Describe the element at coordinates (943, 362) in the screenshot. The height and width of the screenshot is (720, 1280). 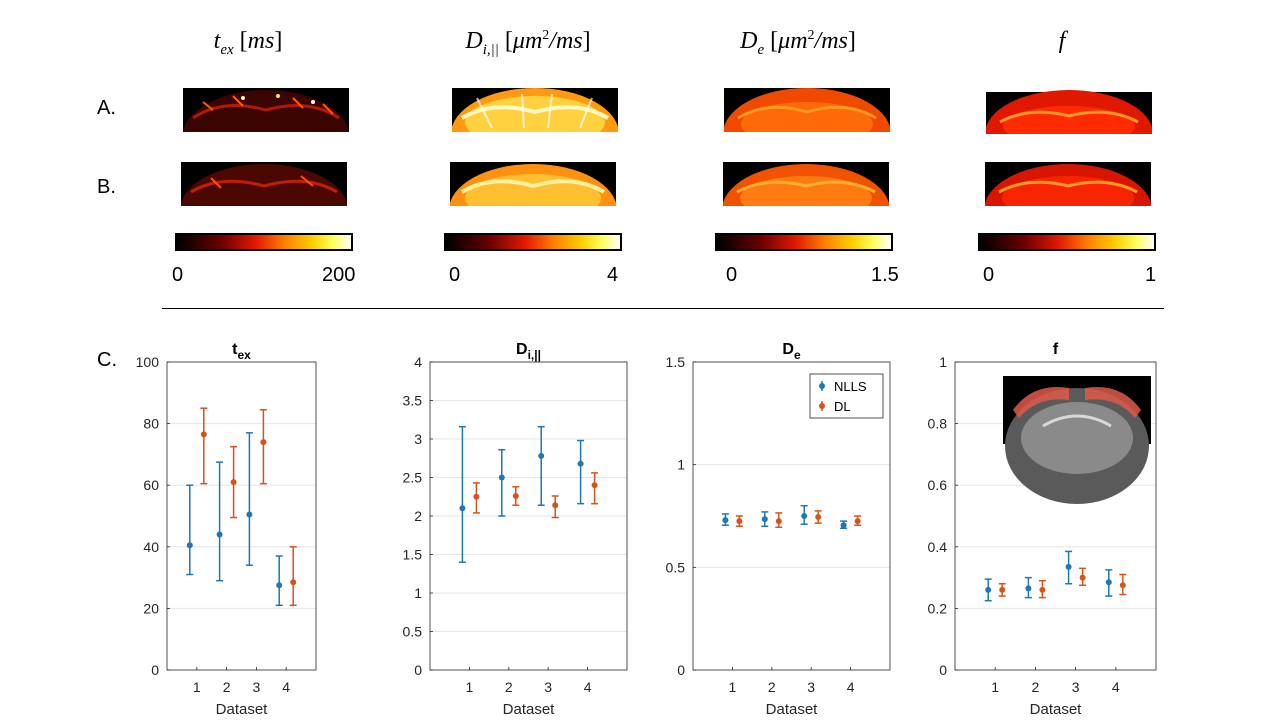
I see `y-tick-label: 1` at that location.